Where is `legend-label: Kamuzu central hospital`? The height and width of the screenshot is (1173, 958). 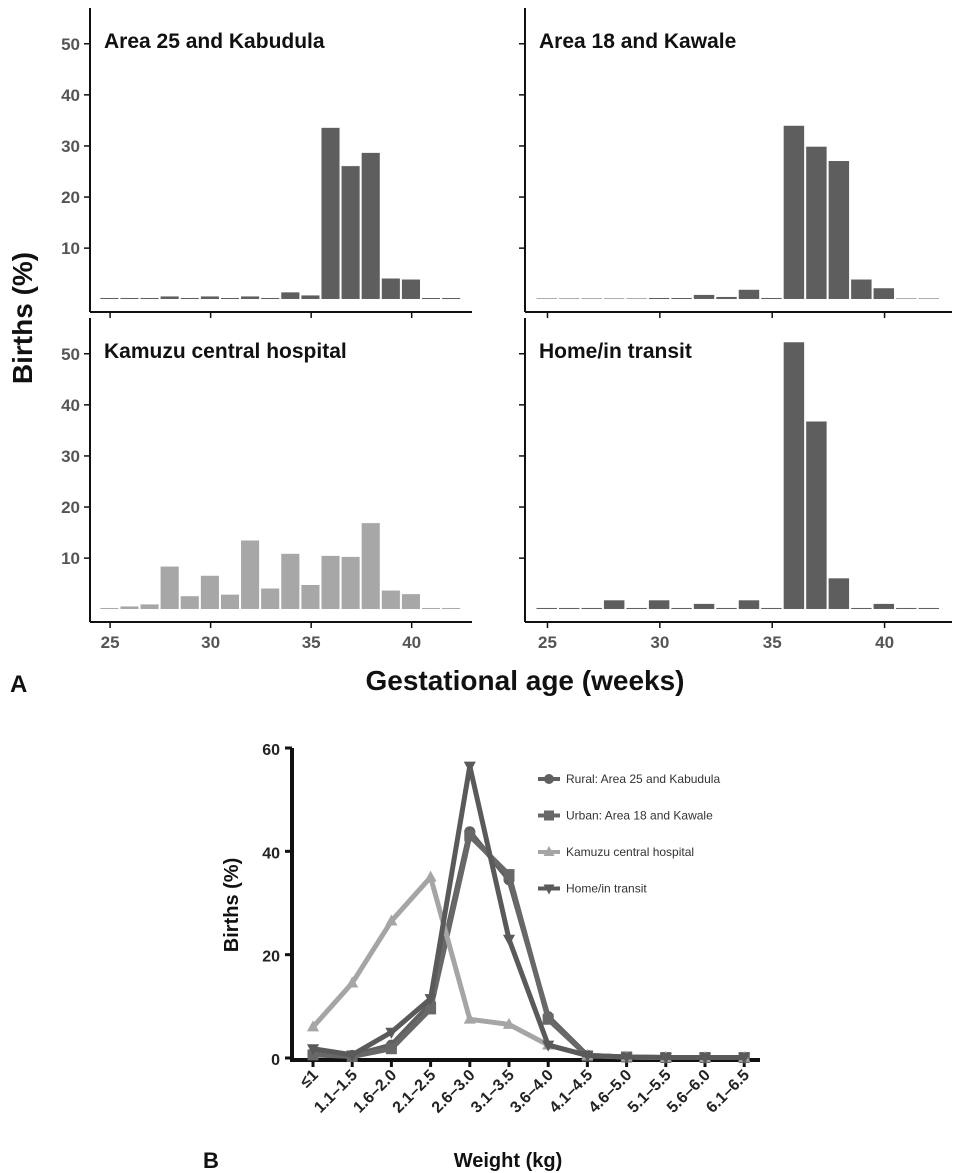
legend-label: Kamuzu central hospital is located at coordinates (630, 852).